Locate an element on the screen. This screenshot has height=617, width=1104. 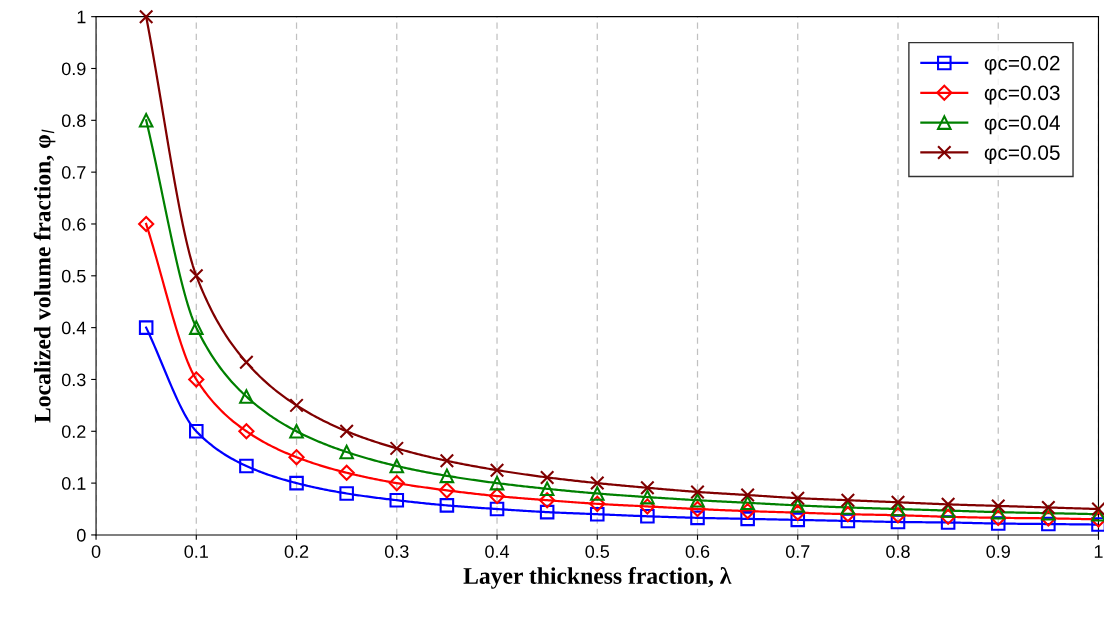
y-tick-label: 0 is located at coordinates (81, 535).